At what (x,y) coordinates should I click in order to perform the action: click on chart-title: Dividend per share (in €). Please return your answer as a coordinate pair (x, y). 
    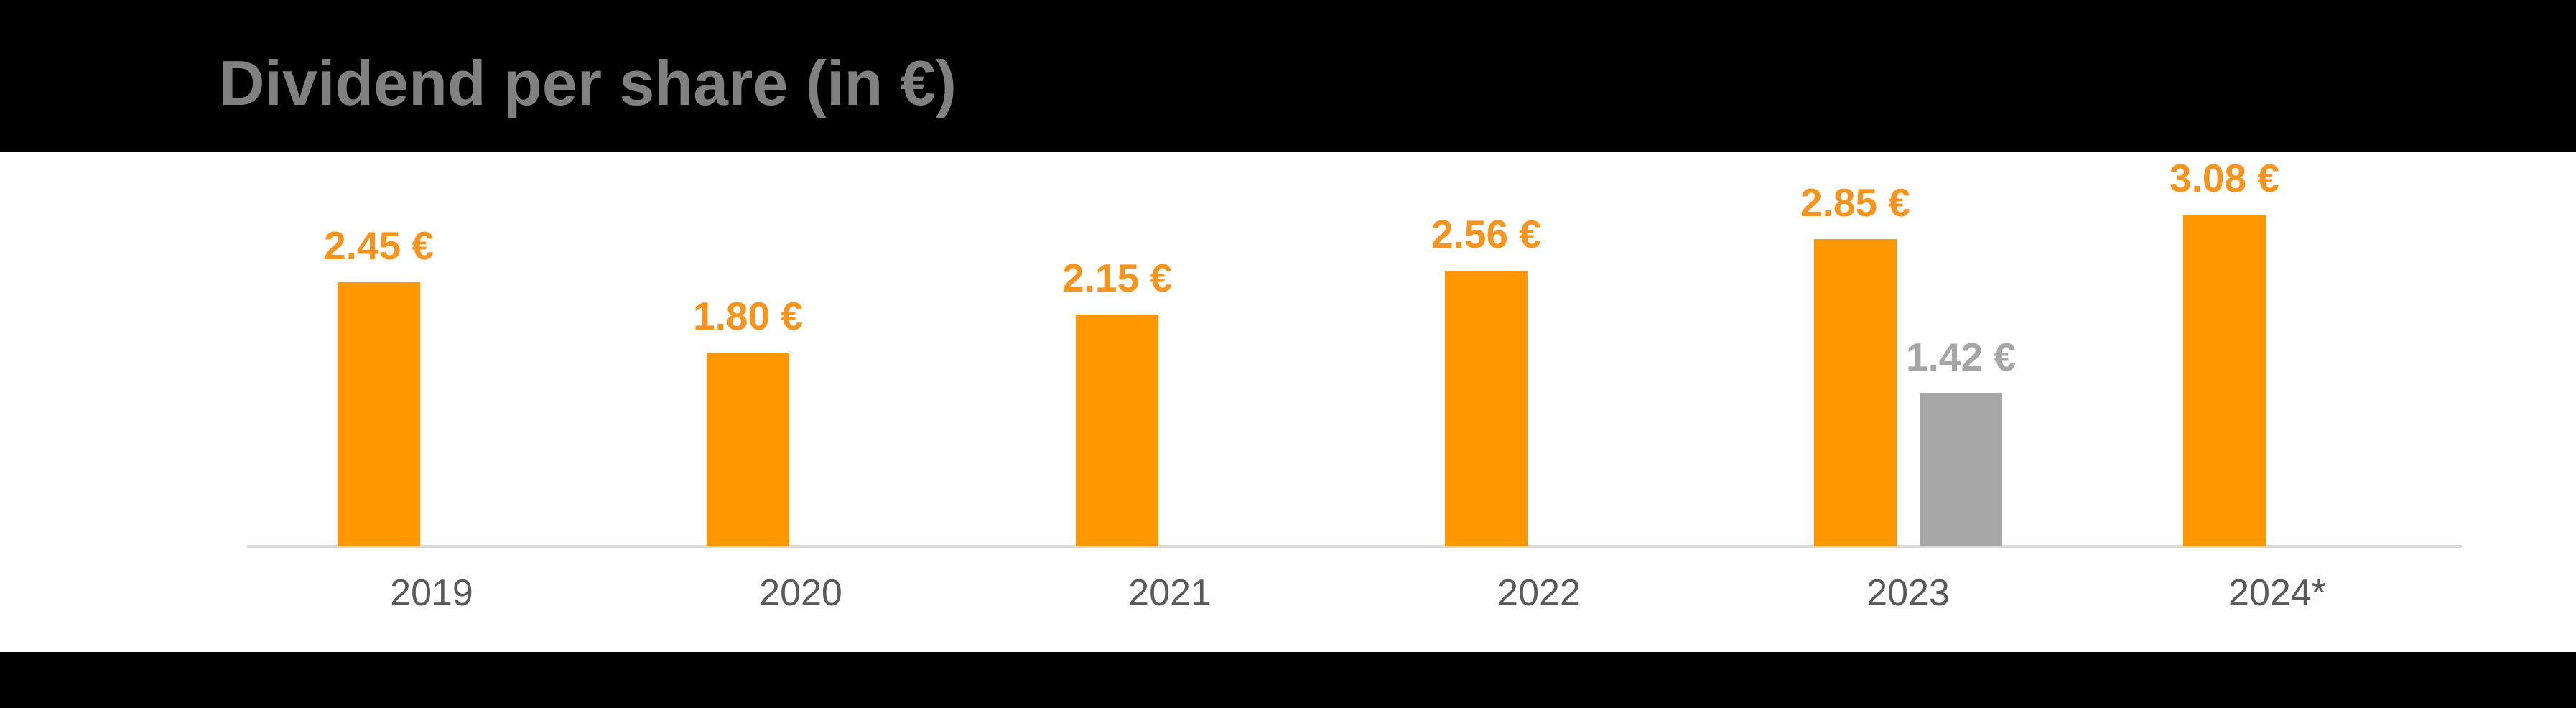
    Looking at the image, I should click on (588, 82).